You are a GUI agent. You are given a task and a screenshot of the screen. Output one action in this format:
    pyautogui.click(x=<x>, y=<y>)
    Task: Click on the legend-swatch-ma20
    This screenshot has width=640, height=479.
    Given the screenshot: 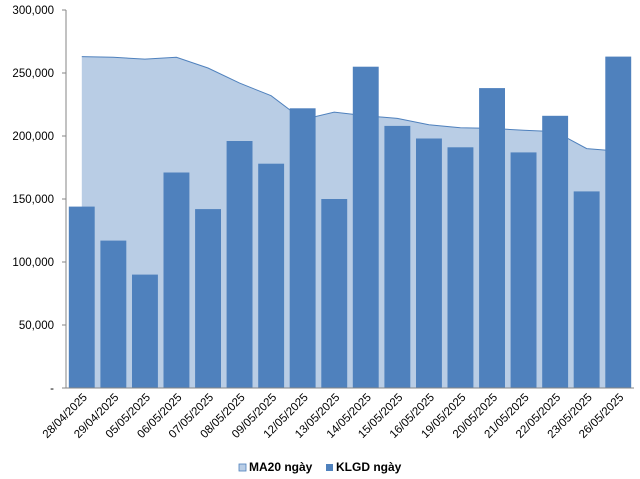 What is the action you would take?
    pyautogui.click(x=242, y=467)
    